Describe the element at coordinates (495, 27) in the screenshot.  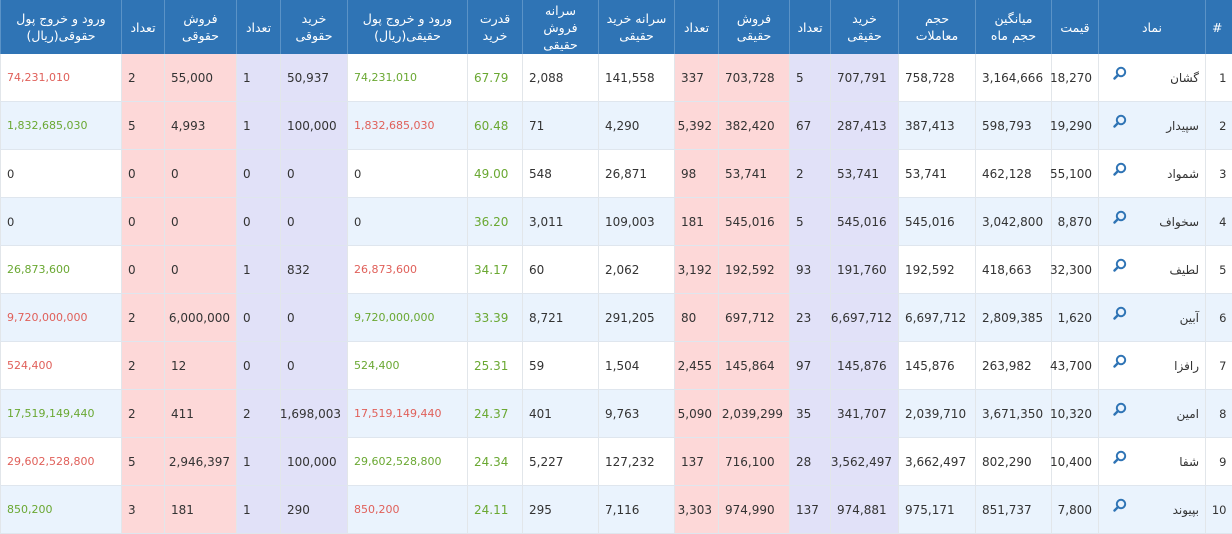
I see `col-buy-power: قدرت خرید` at that location.